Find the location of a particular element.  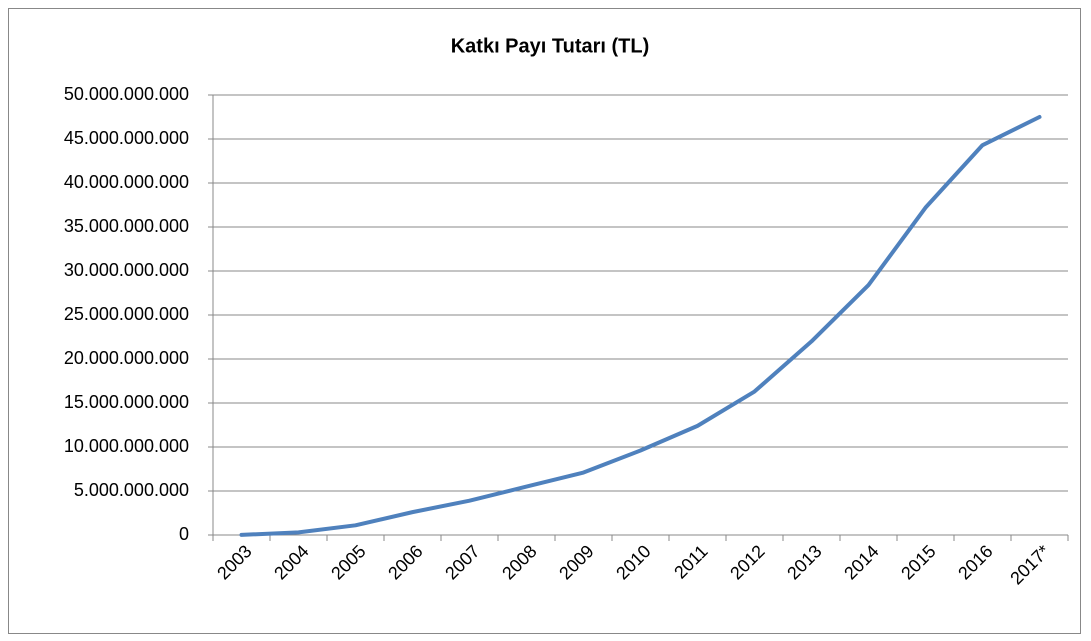

y-tick-label: 35.000.000.000 is located at coordinates (126, 226).